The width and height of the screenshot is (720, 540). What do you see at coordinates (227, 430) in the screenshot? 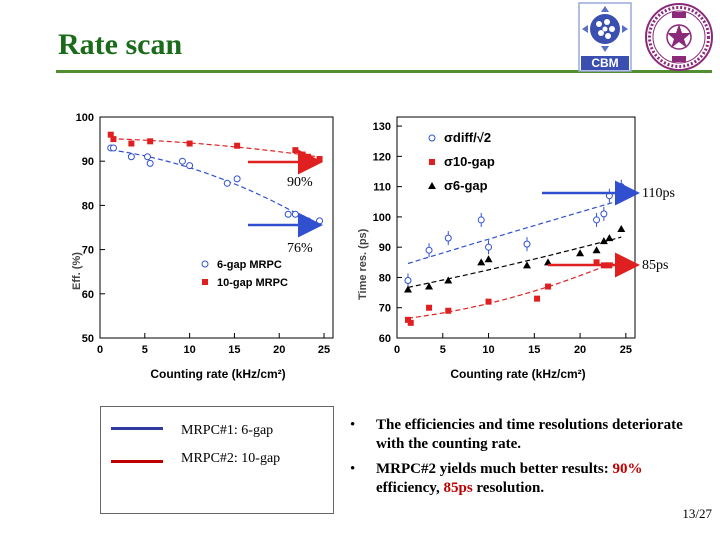
I see `legend-label-6gap: MRPC#1: 6-gap` at bounding box center [227, 430].